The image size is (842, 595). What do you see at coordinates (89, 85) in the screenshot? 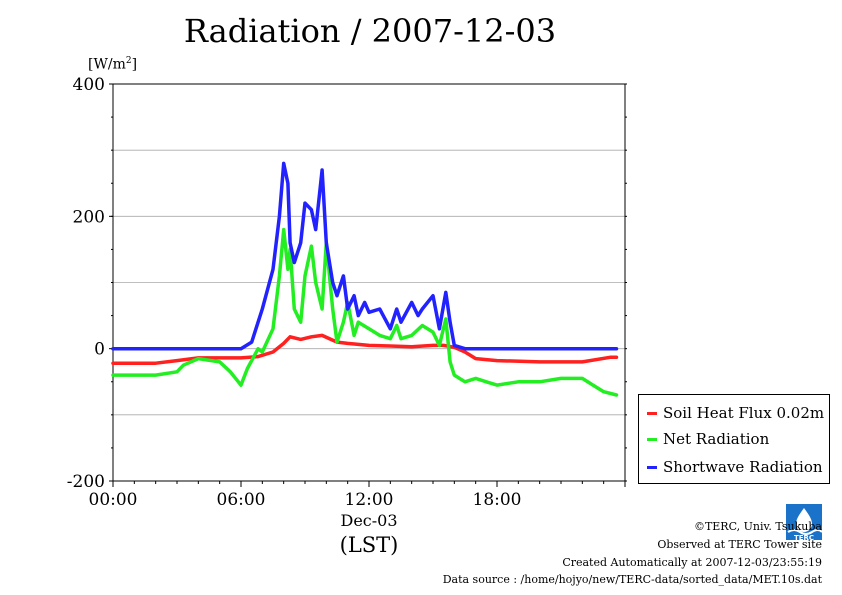
I see `y-tick-label: 400` at bounding box center [89, 85].